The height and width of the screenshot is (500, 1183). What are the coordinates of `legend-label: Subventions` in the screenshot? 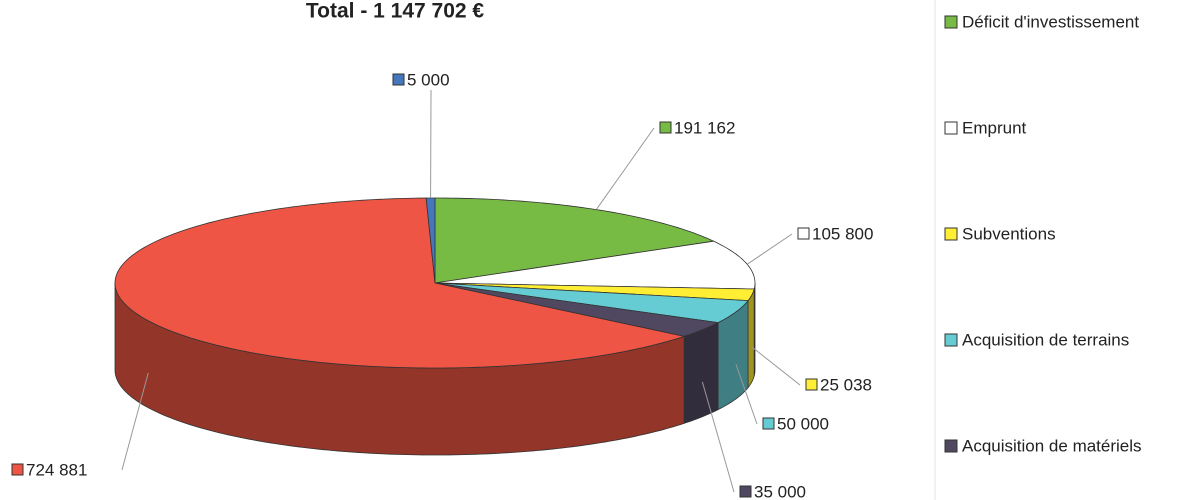 It's located at (1009, 233).